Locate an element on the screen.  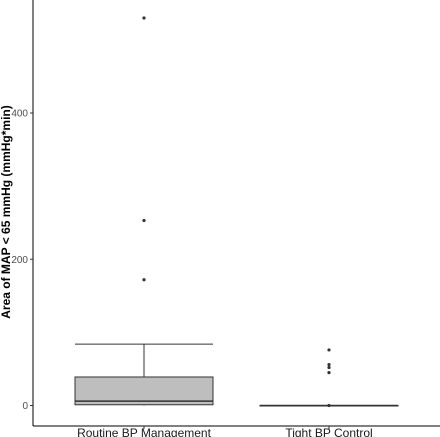
x-axis: Routine BP Management Tight BP Control is located at coordinates (236, 431).